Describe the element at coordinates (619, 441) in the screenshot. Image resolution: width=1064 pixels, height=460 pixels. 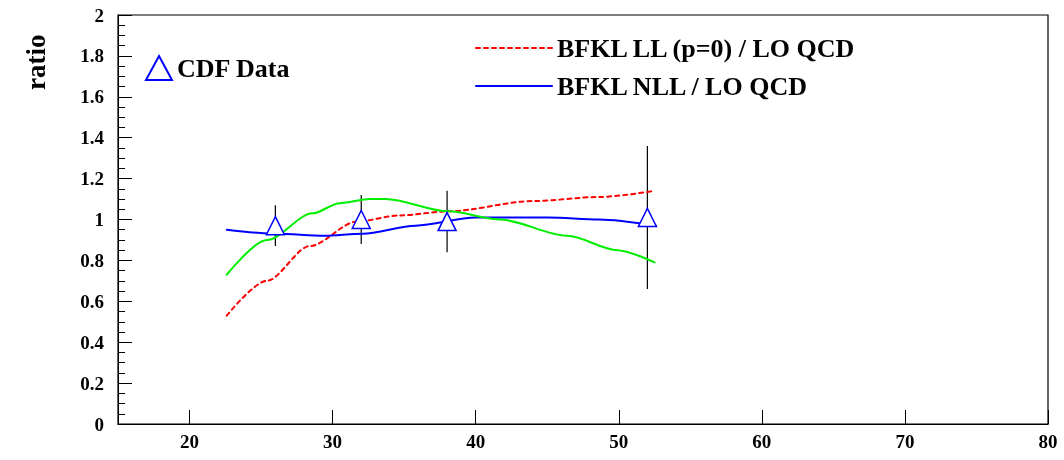
I see `x-tick-label: 50` at that location.